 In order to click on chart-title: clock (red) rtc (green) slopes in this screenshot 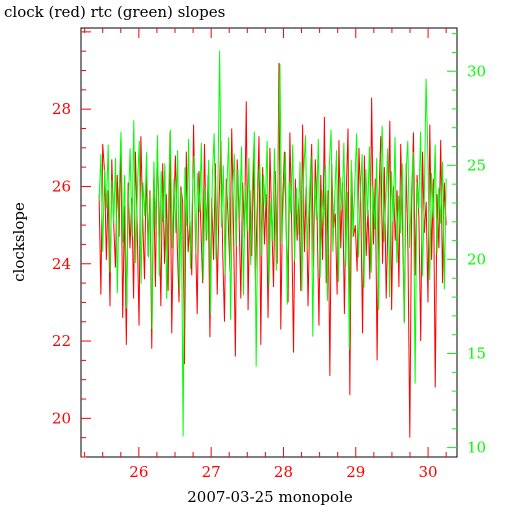, I will do `click(114, 12)`.